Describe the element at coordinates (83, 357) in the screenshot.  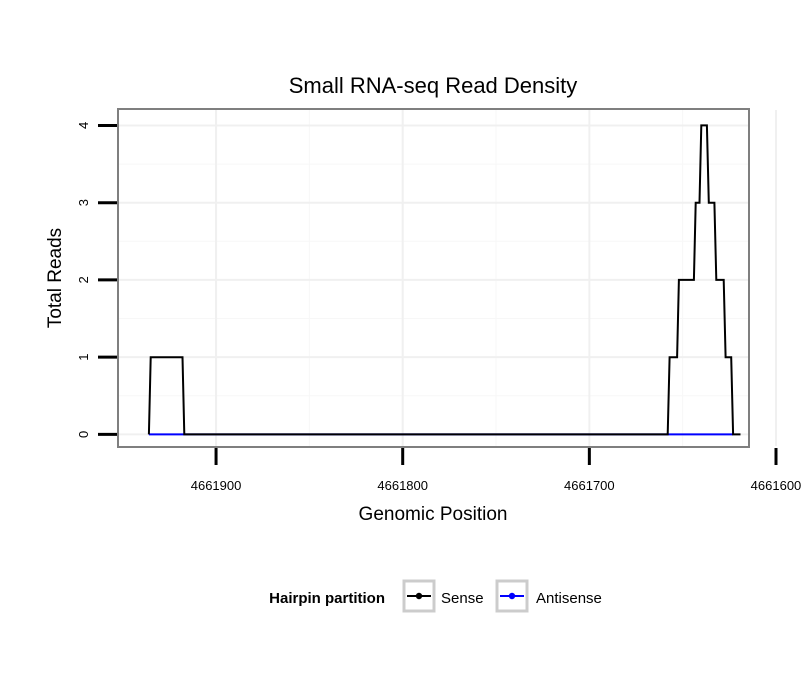
I see `y-tick-label: 1` at that location.